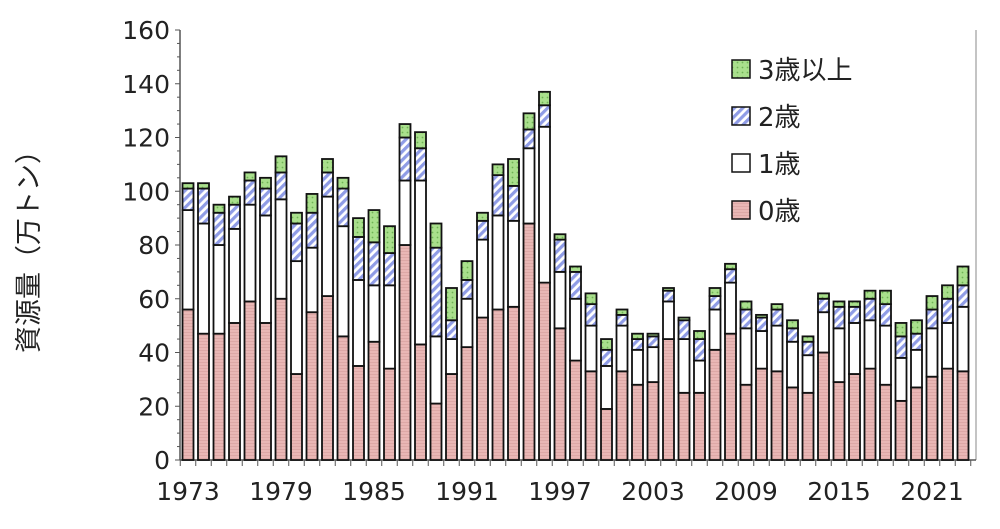 Image resolution: width=1000 pixels, height=529 pixels. I want to click on x-tick-label: 2021, so click(932, 491).